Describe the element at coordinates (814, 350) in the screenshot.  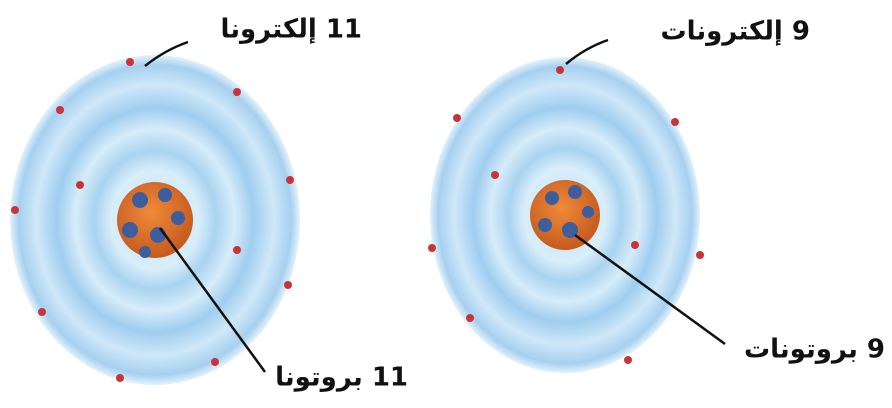
I see `protons-label: 9 بروتونات` at that location.